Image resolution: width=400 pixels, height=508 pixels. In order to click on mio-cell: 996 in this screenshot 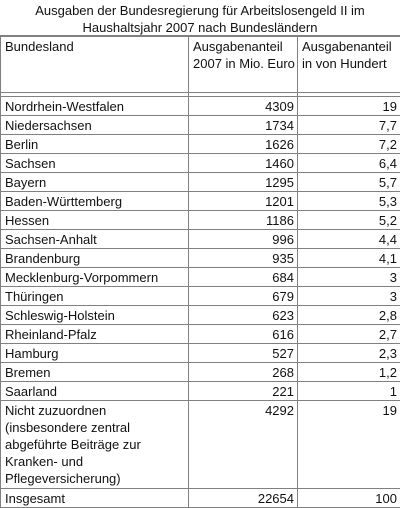, I will do `click(243, 239)`.